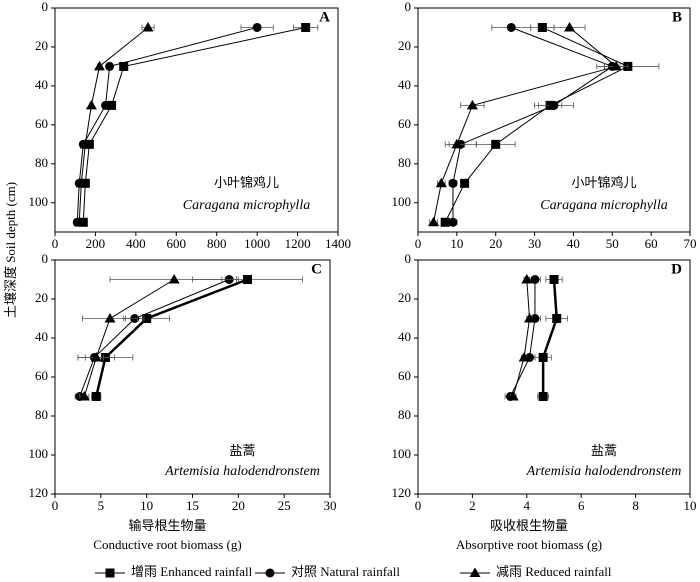 Image resolution: width=700 pixels, height=582 pixels. I want to click on x-tick-label: 1200, so click(298, 243).